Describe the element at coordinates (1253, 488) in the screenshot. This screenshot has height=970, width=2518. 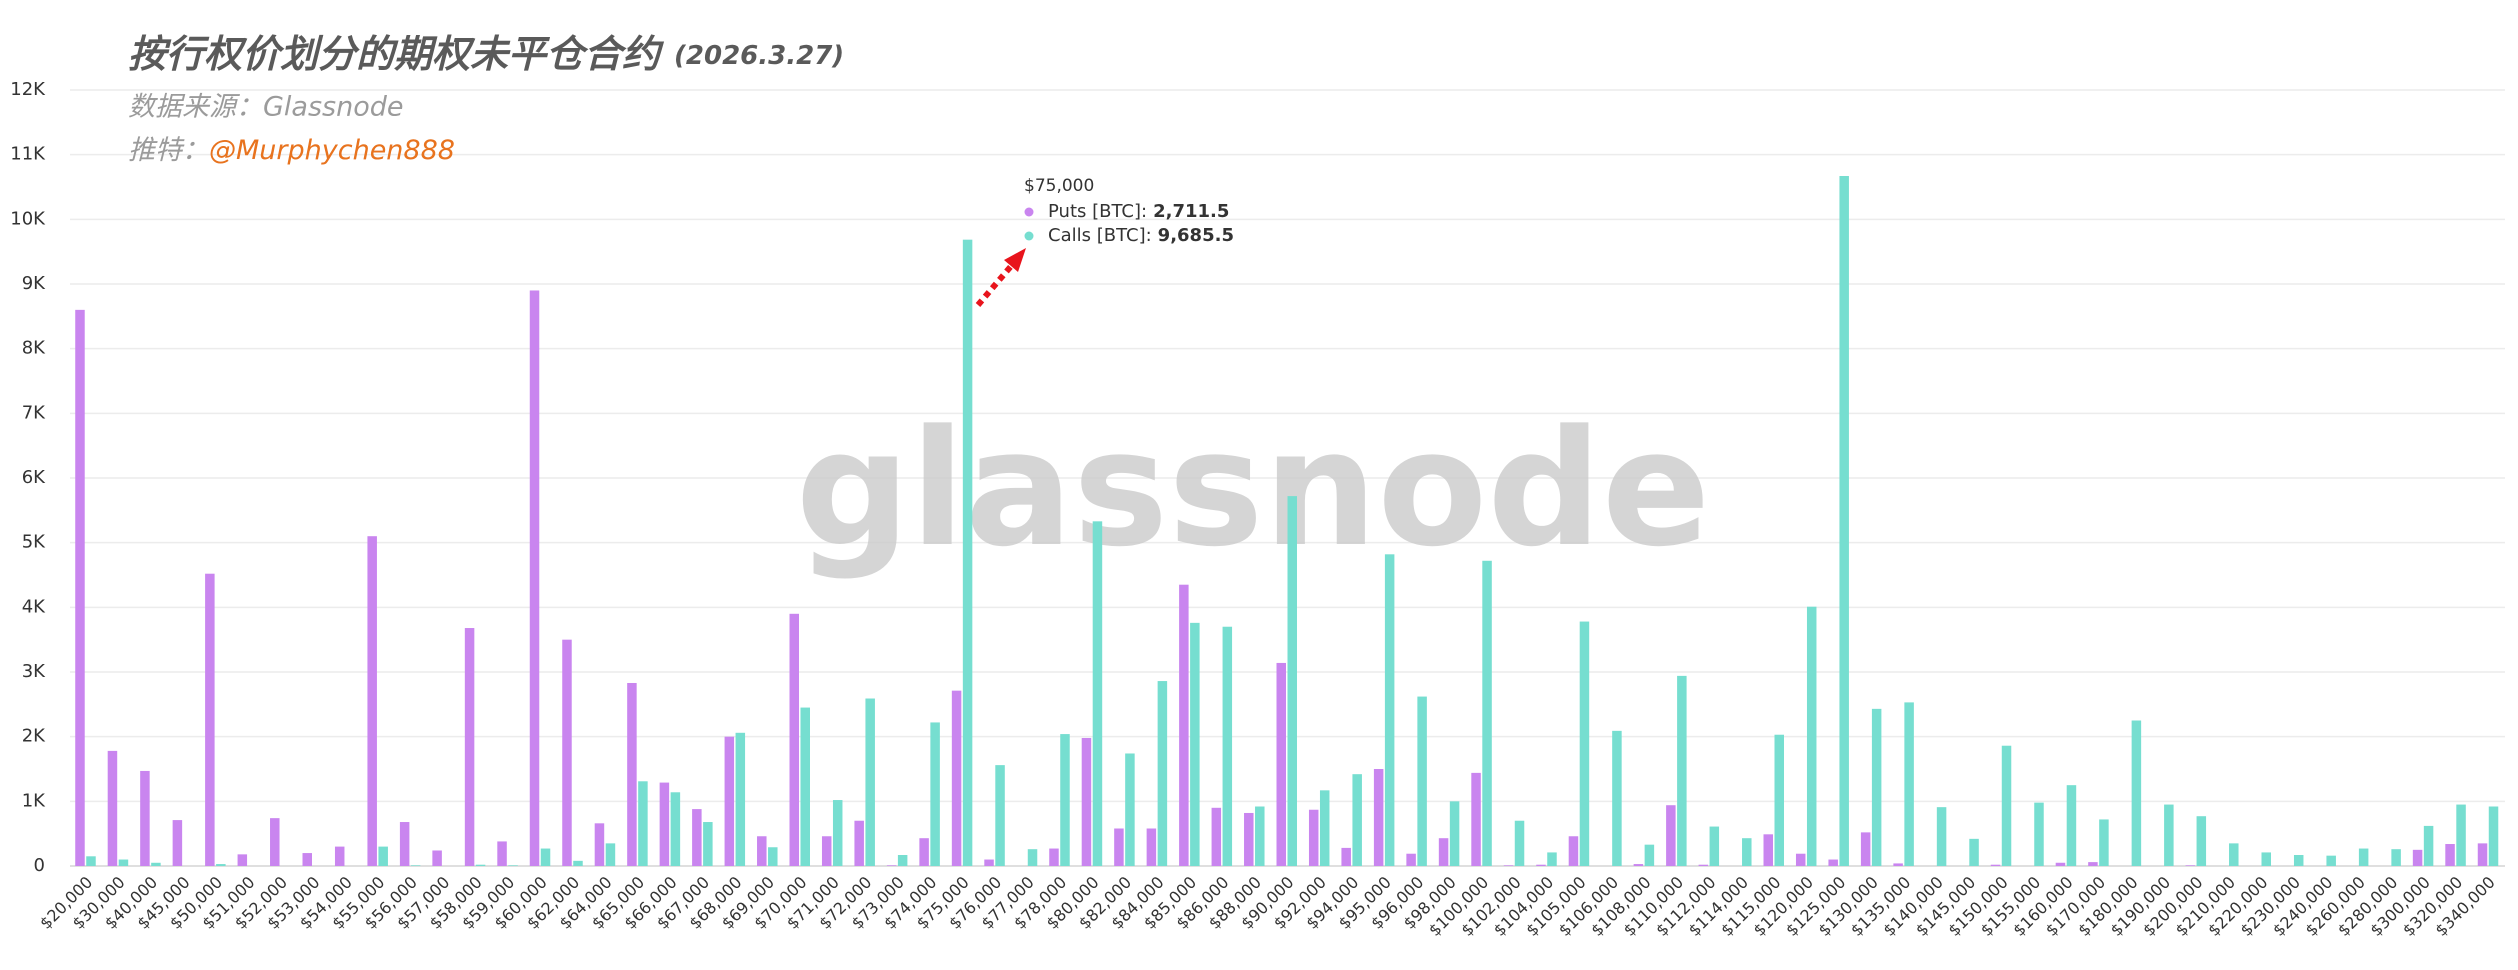
I see `watermark: glassnode` at that location.